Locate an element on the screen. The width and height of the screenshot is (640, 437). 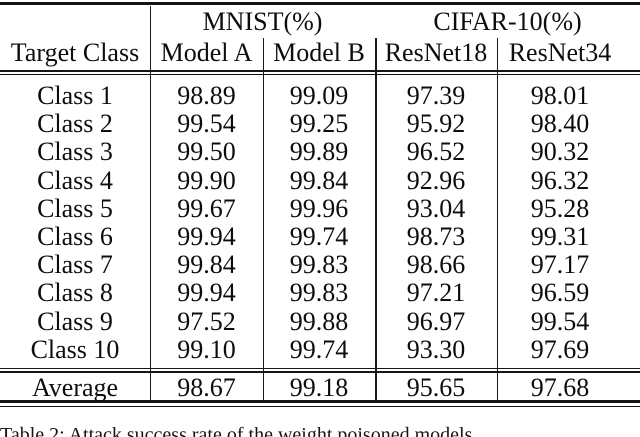
table-cell: 97.39 is located at coordinates (436, 96).